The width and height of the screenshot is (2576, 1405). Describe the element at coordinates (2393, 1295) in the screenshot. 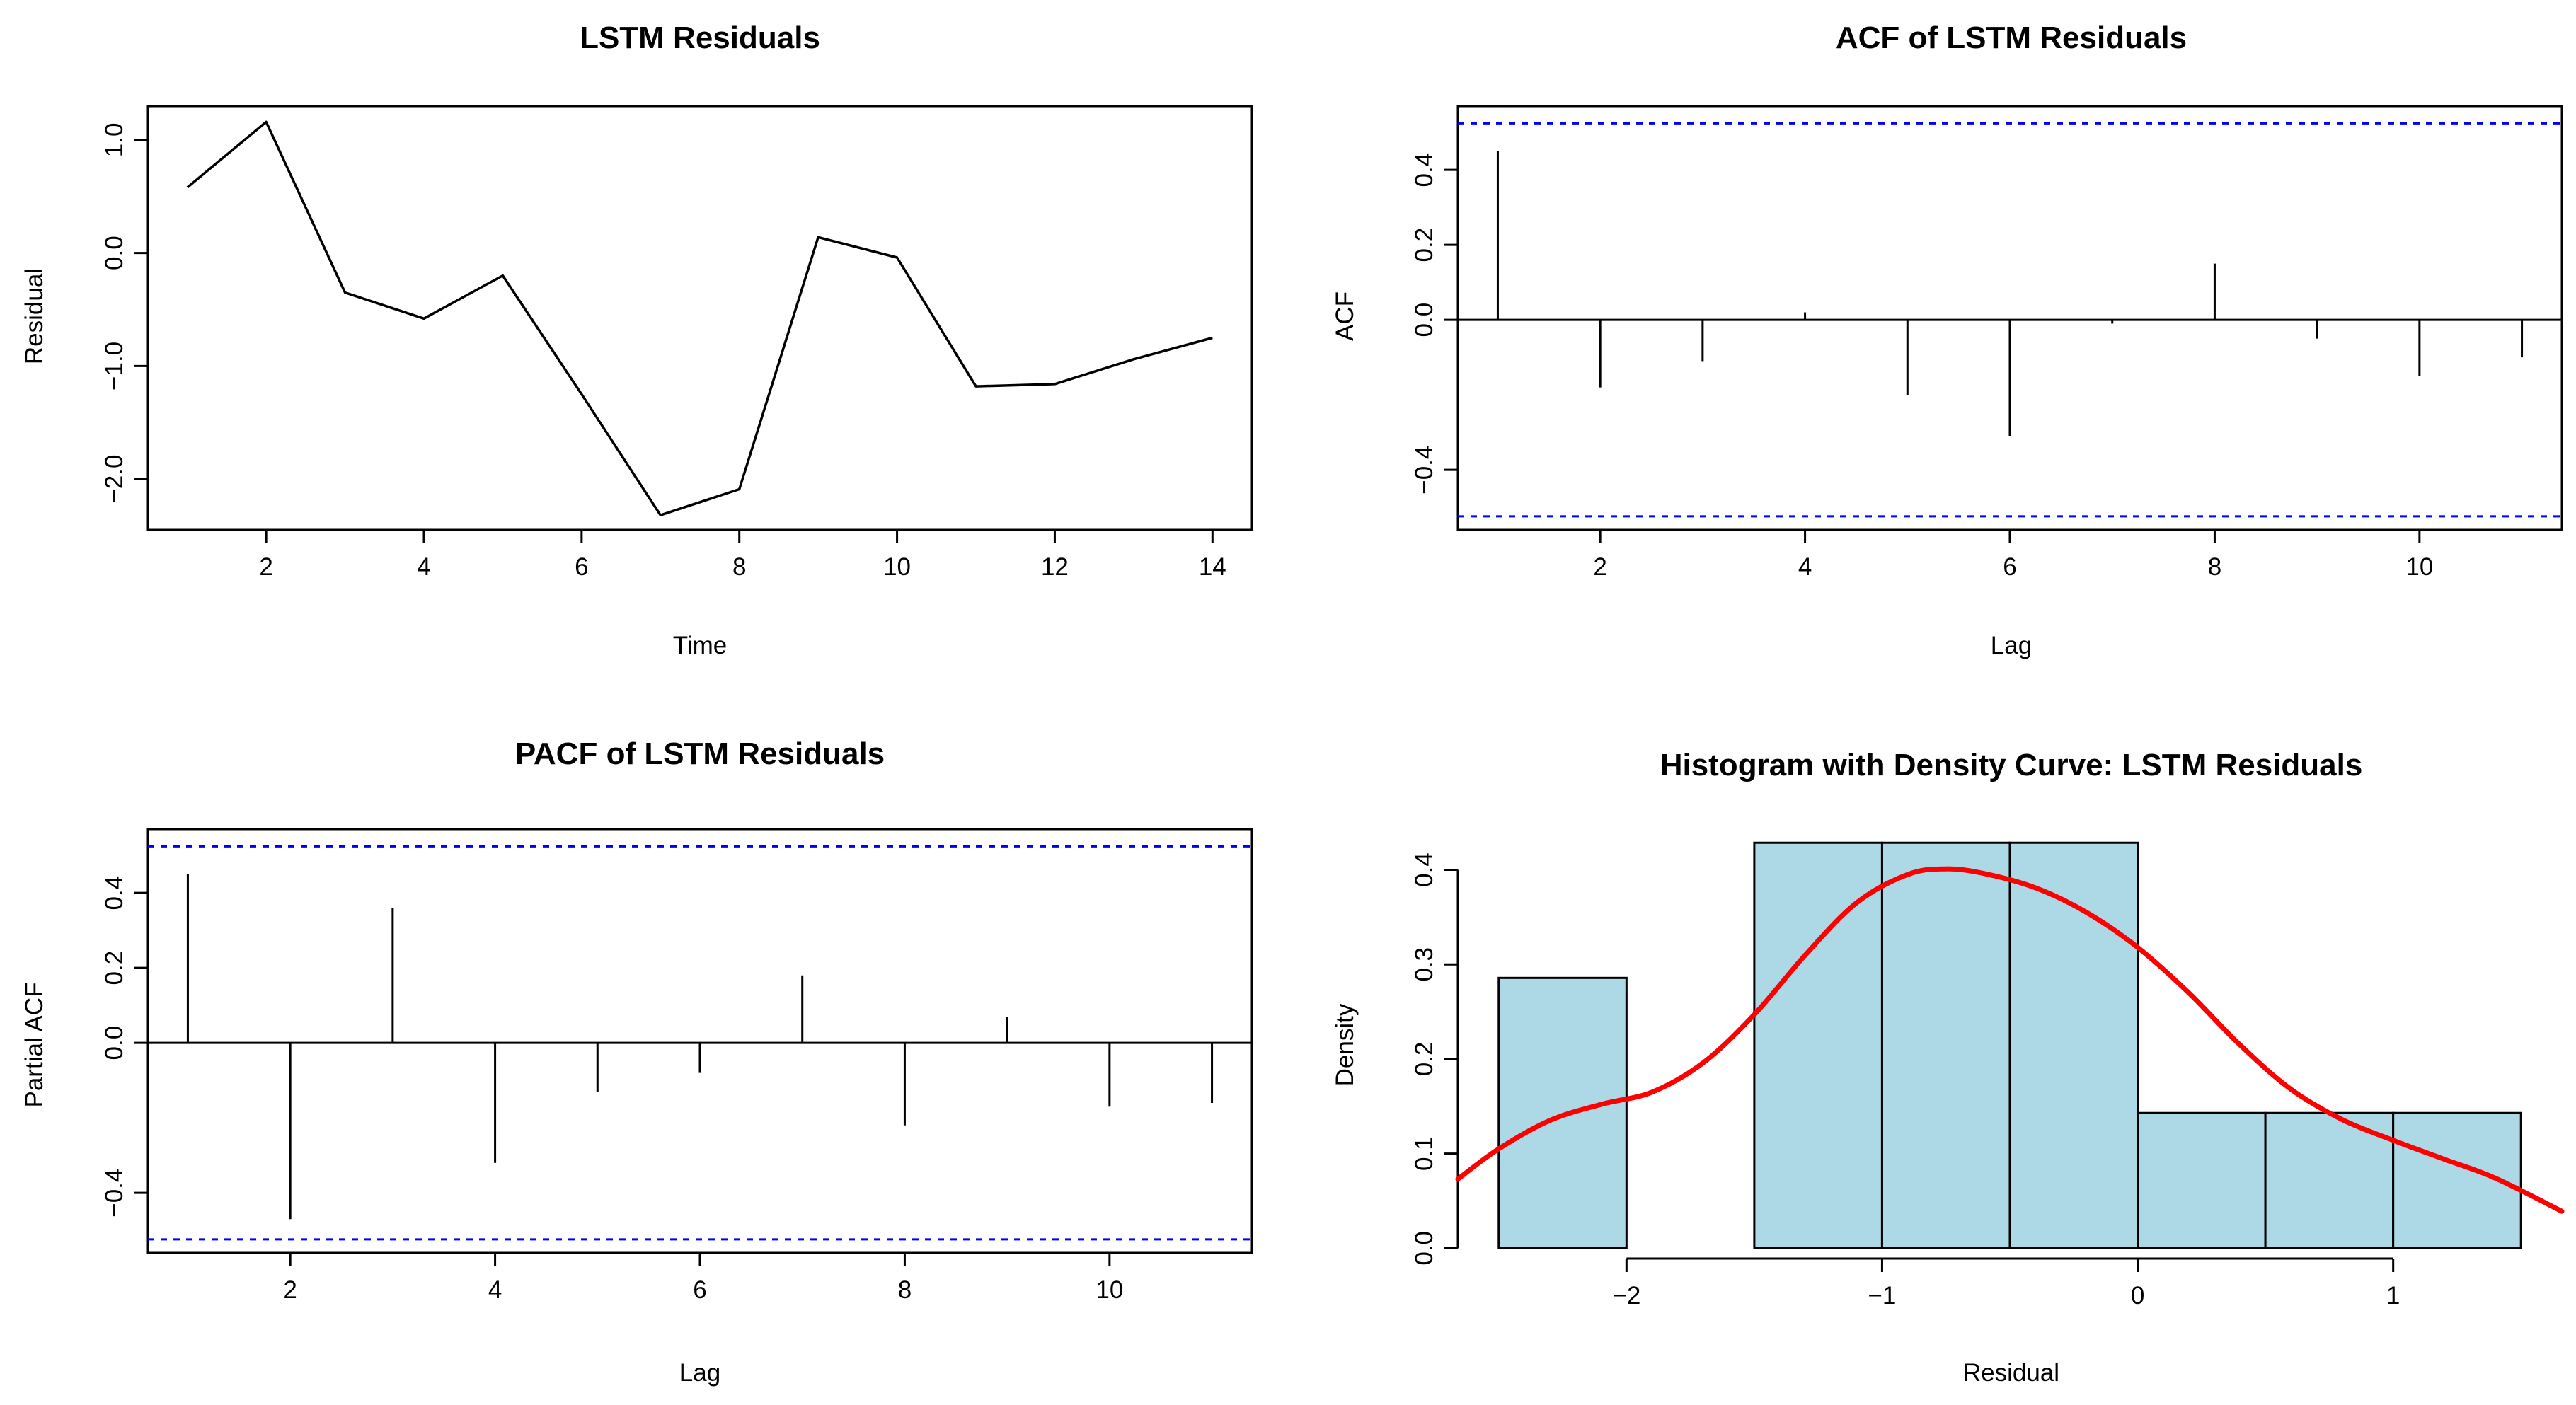

I see `x-tick-label: 1` at that location.